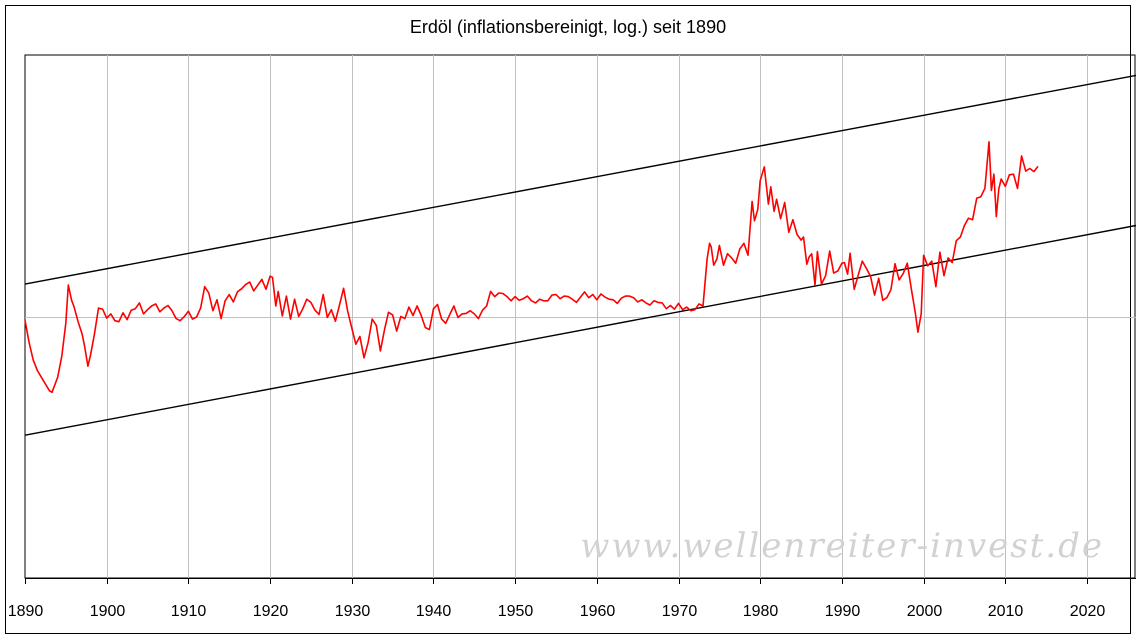 The height and width of the screenshot is (639, 1136). I want to click on x-tick-label: 1890, so click(26, 611).